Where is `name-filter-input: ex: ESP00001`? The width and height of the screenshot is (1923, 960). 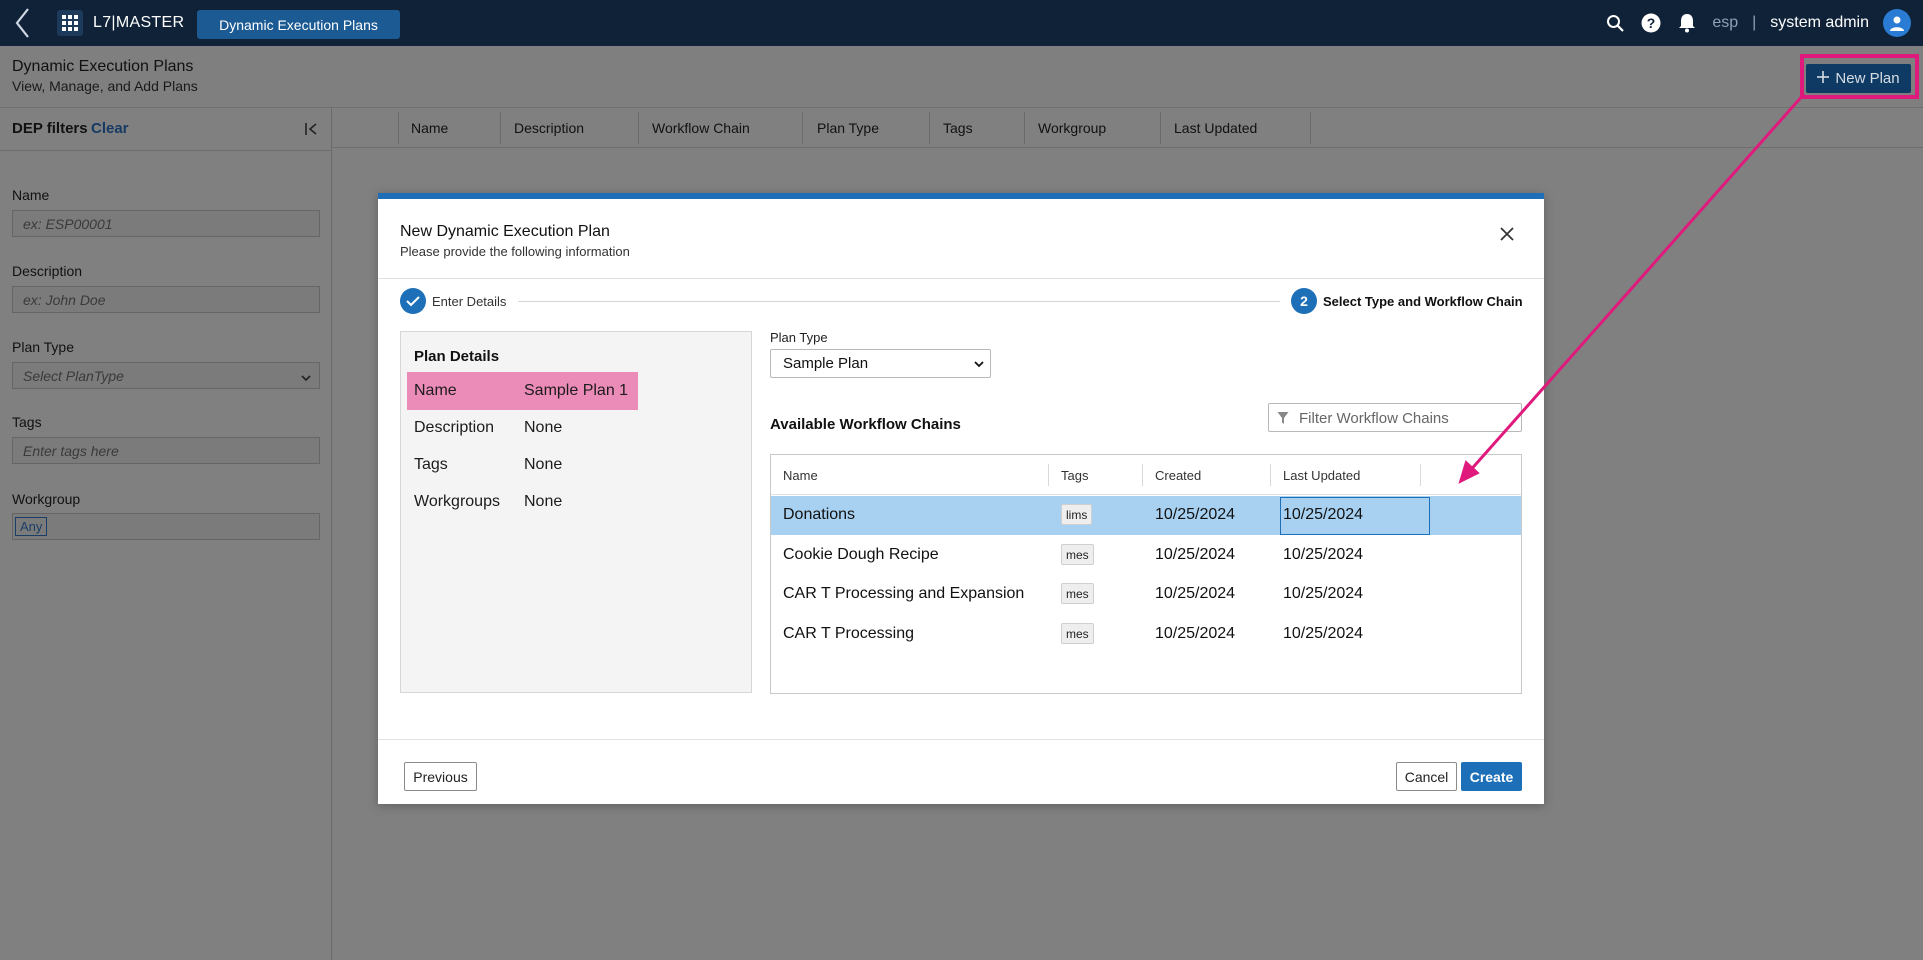
name-filter-input: ex: ESP00001 is located at coordinates (166, 223).